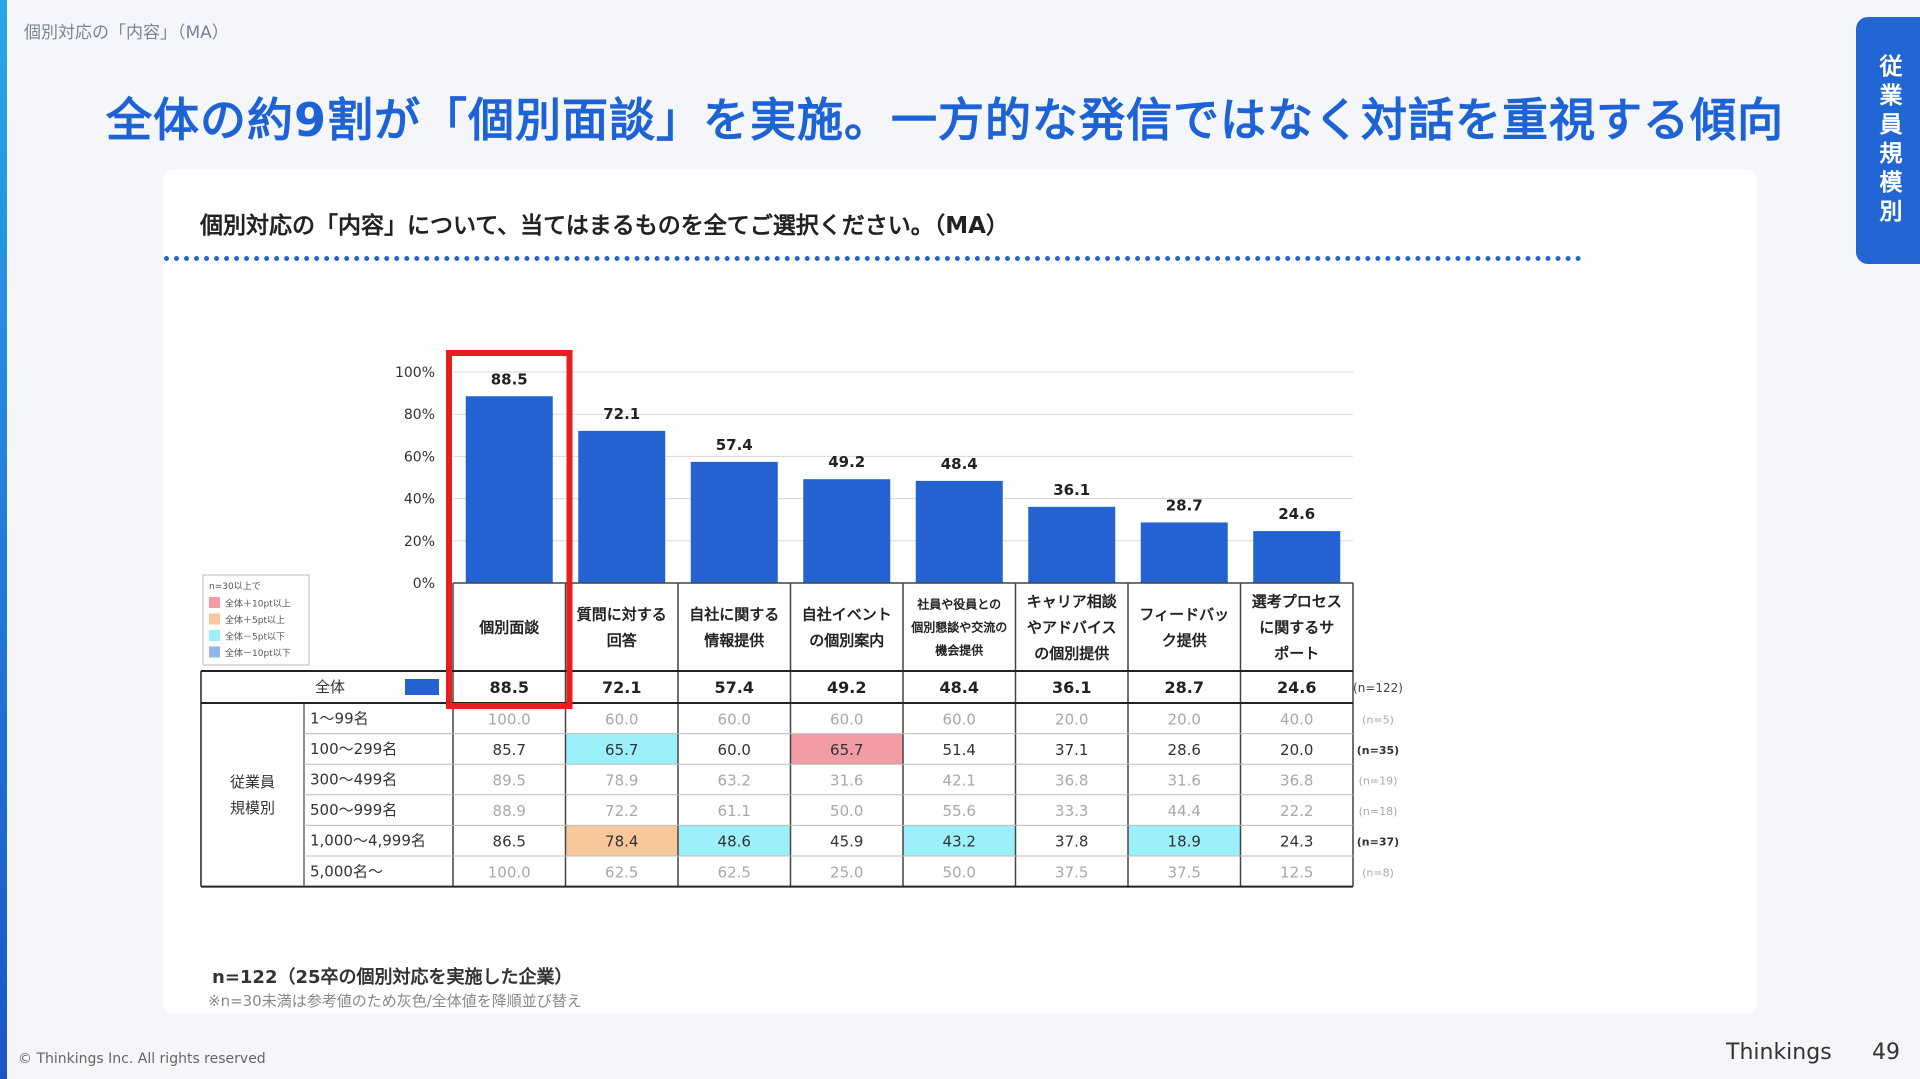  What do you see at coordinates (846, 462) in the screenshot?
I see `bar-value-label: 49.2` at bounding box center [846, 462].